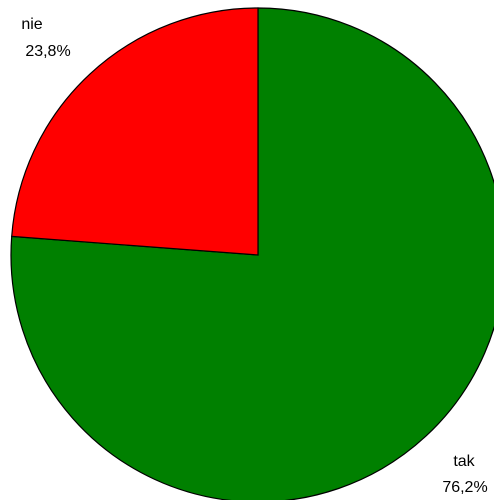 The width and height of the screenshot is (494, 500). Describe the element at coordinates (31, 24) in the screenshot. I see `slice-label-nie: nie` at that location.